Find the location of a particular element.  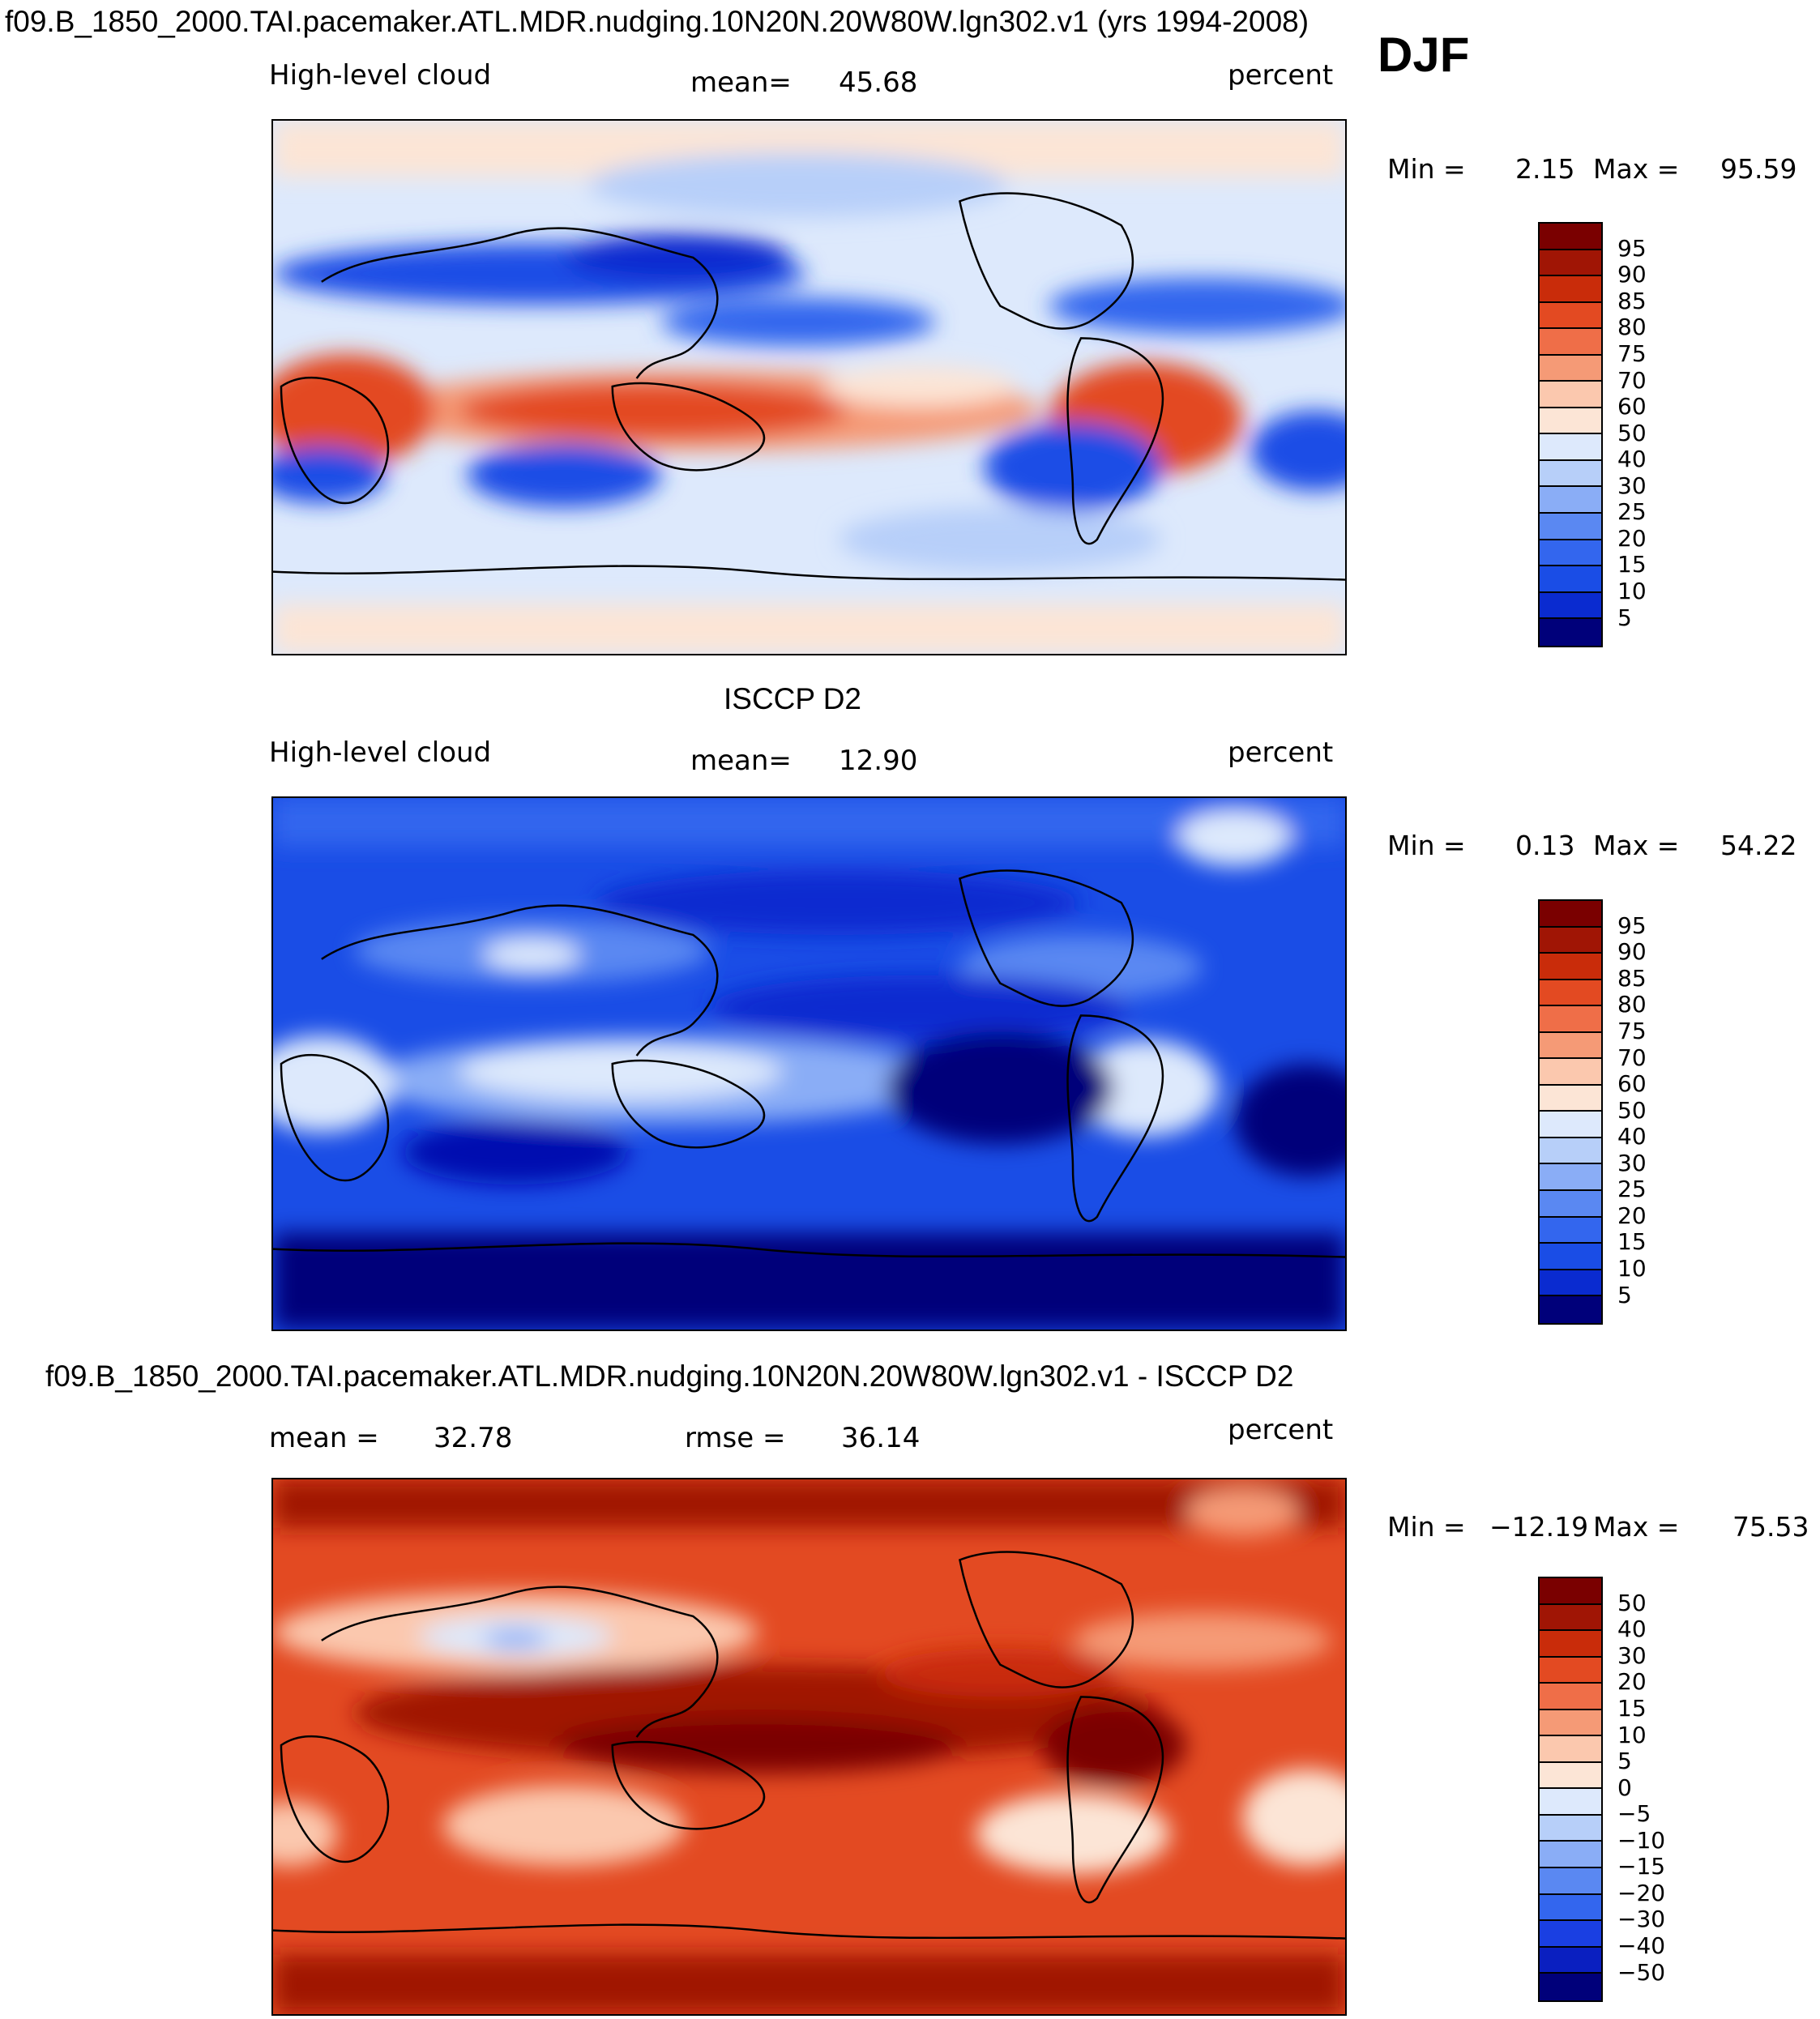

panel1-colorbar is located at coordinates (1571, 434).